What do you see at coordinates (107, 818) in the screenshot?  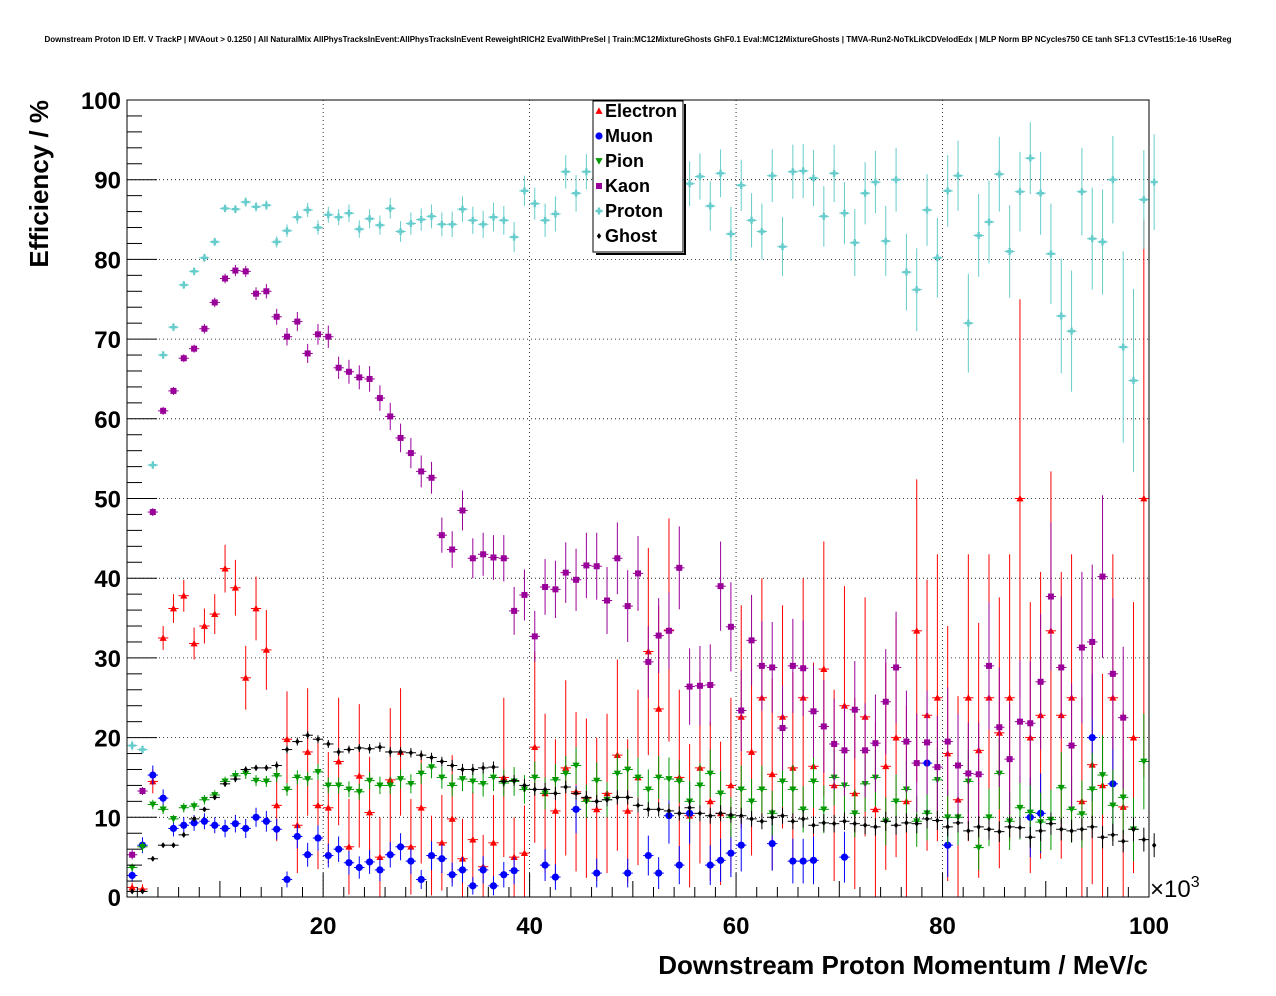 I see `y-tick-label: 10` at bounding box center [107, 818].